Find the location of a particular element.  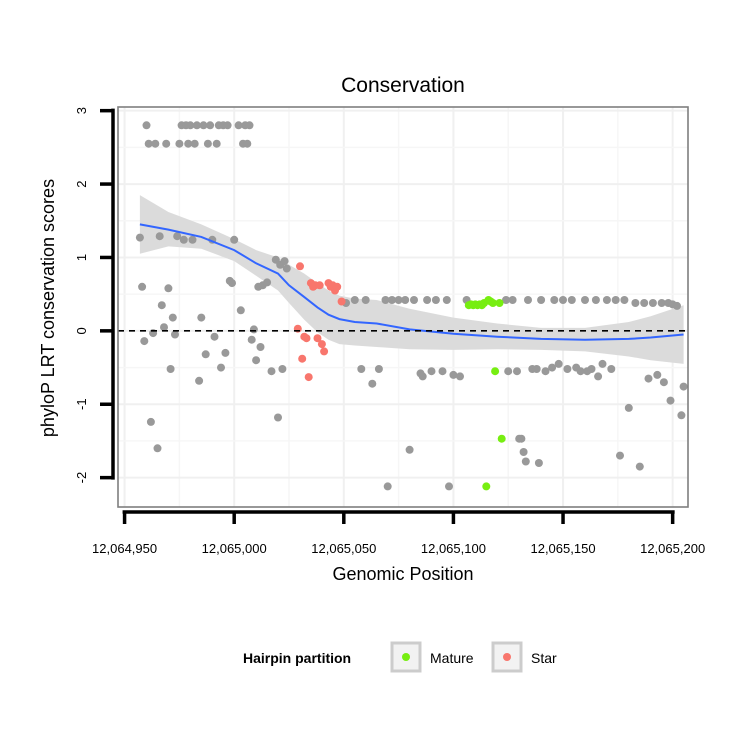

x-axis-title: Genomic Position is located at coordinates (402, 574).